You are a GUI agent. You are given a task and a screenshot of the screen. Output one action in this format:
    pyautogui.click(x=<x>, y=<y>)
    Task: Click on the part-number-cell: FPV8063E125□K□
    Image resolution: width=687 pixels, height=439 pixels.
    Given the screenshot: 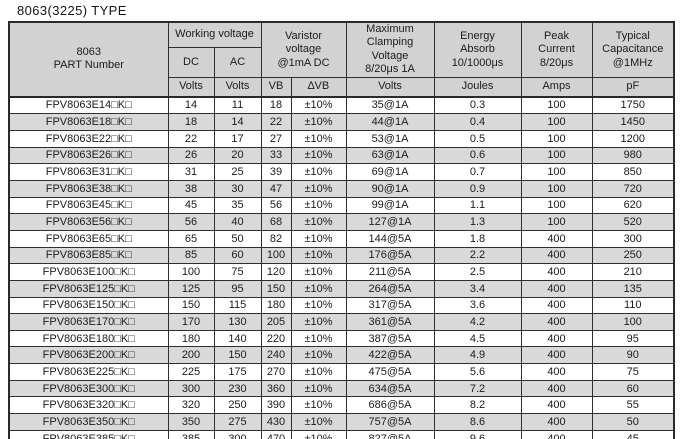 What is the action you would take?
    pyautogui.click(x=88, y=288)
    